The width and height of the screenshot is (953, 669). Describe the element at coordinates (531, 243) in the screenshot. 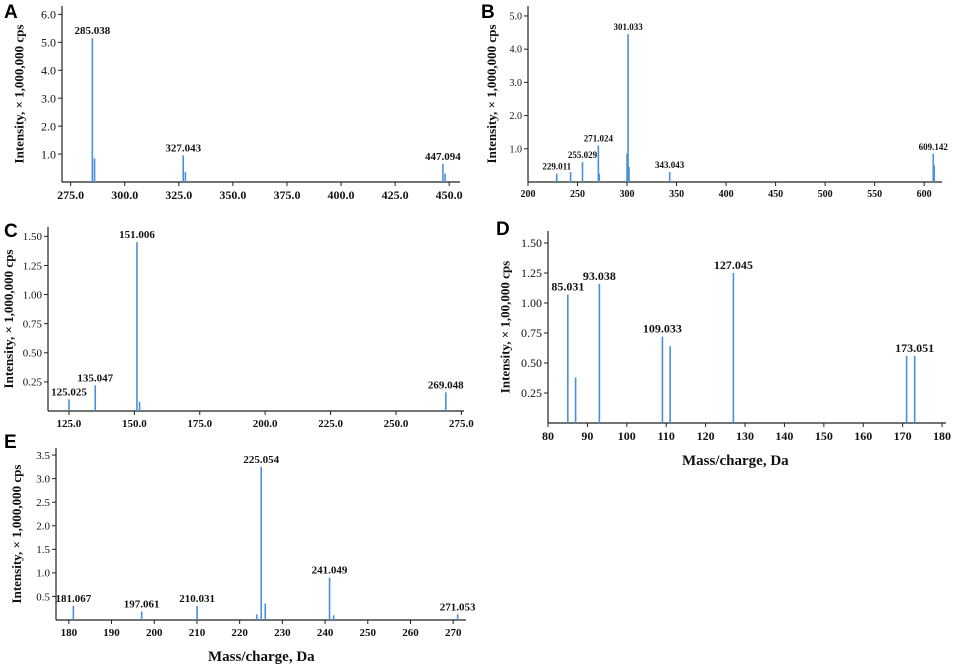

I see `y-tick-label: 1.50` at that location.